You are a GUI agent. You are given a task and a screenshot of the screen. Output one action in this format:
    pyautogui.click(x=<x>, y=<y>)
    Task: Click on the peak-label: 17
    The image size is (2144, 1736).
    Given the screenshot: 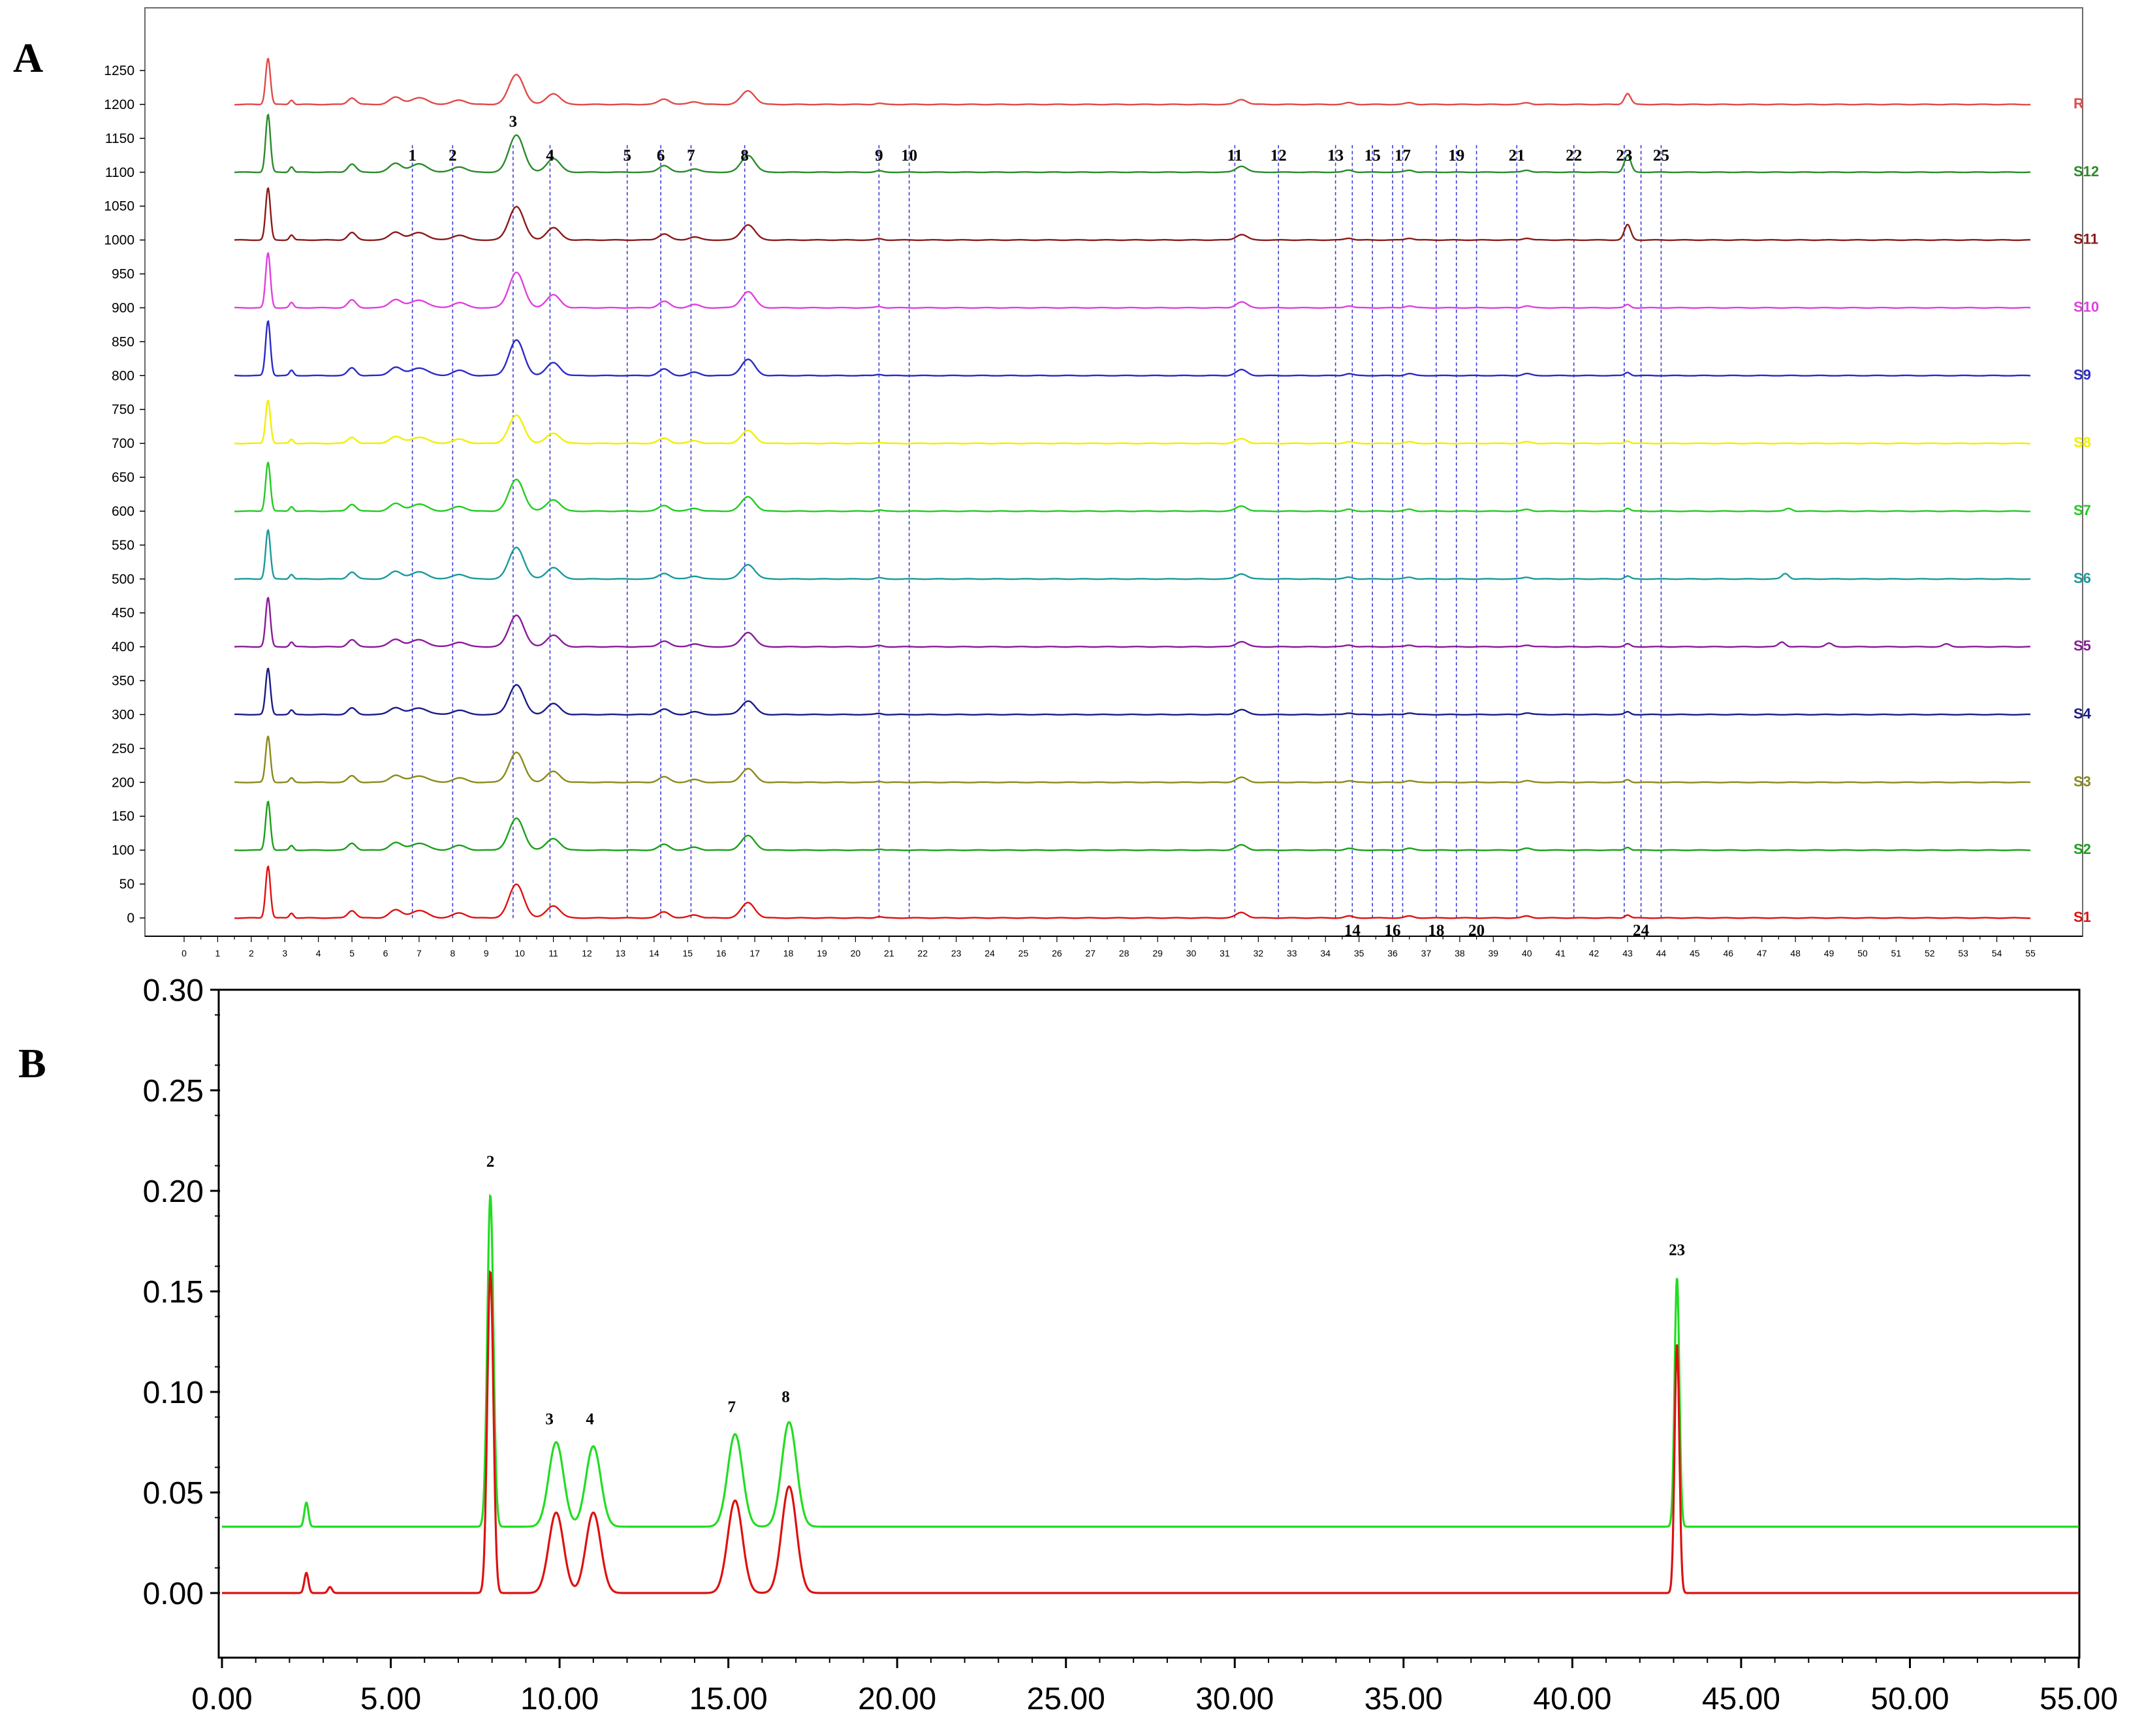 What is the action you would take?
    pyautogui.click(x=1403, y=156)
    